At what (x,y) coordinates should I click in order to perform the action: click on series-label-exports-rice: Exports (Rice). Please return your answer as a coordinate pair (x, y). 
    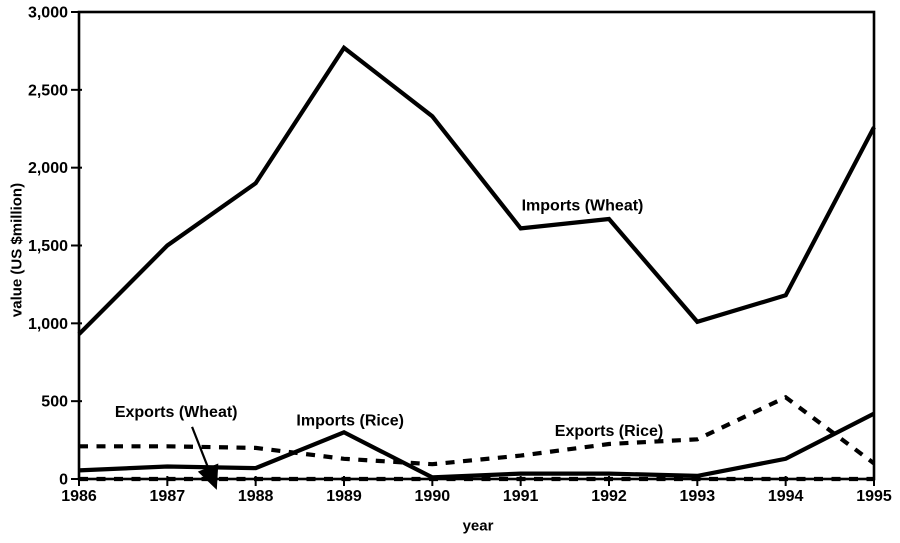
    Looking at the image, I should click on (609, 431).